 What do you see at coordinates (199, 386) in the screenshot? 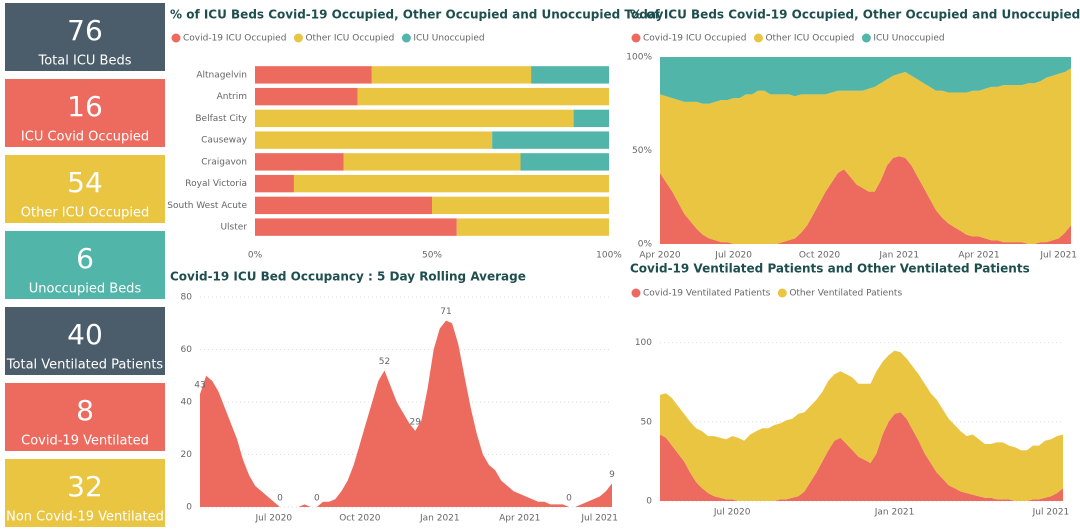
I see `data-label: 43` at bounding box center [199, 386].